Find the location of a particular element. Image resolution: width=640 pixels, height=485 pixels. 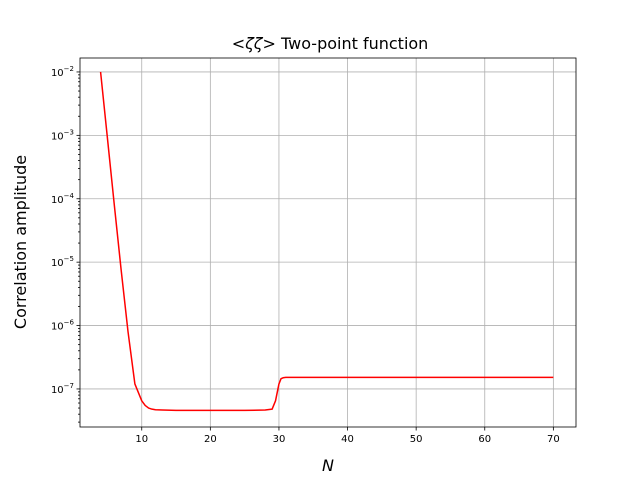

x-axis-label: N is located at coordinates (328, 465).